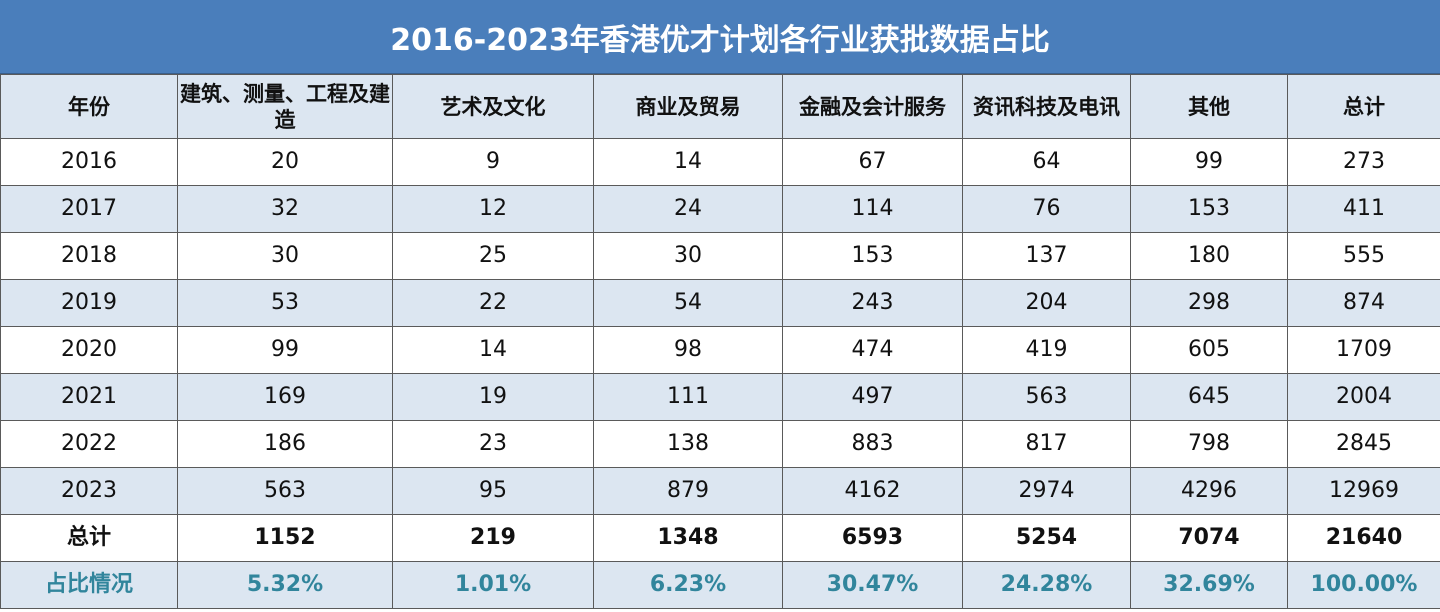 This screenshot has height=612, width=1440. What do you see at coordinates (1209, 444) in the screenshot?
I see `cell: 798` at bounding box center [1209, 444].